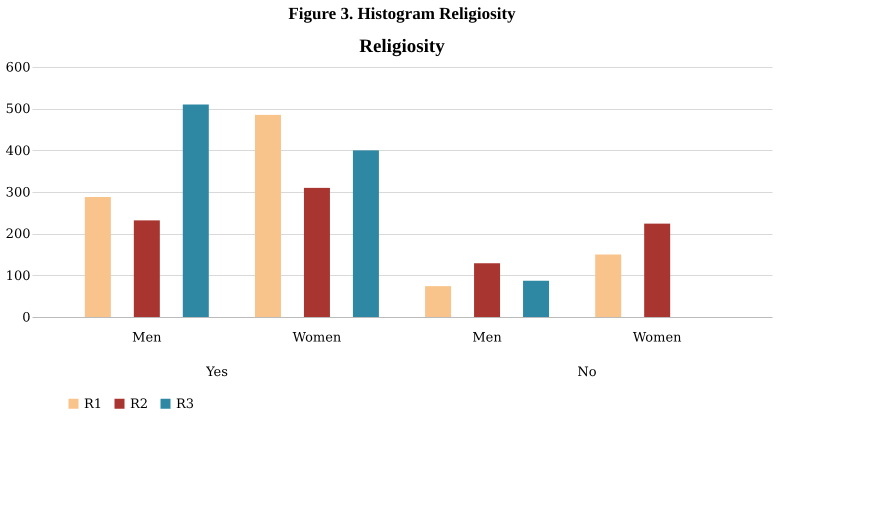 Image resolution: width=881 pixels, height=522 pixels. What do you see at coordinates (139, 404) in the screenshot?
I see `legend-label: R2` at bounding box center [139, 404].